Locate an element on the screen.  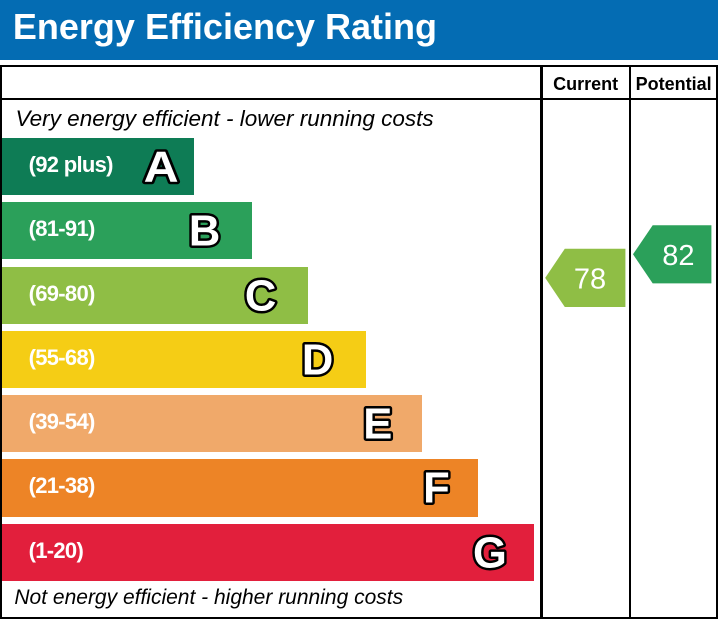
svg-text: D is located at coordinates (317, 361).